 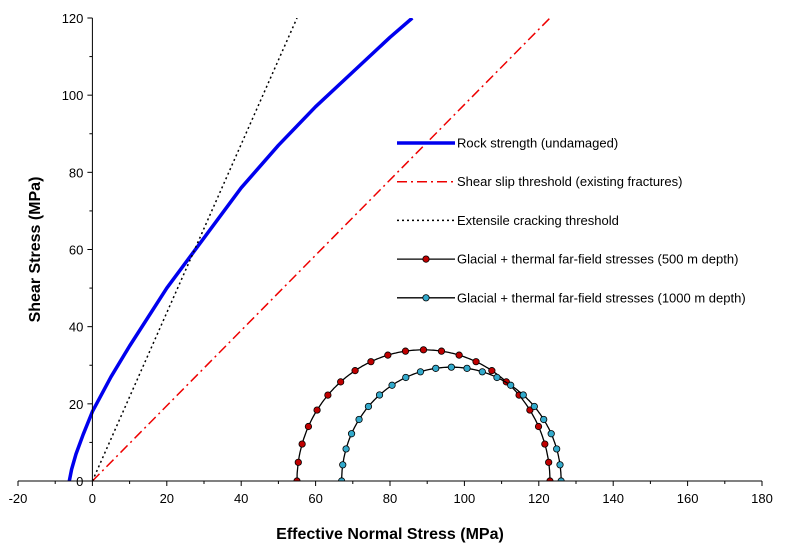 I want to click on legend-entry: Extensile cracking threshold, so click(x=508, y=220).